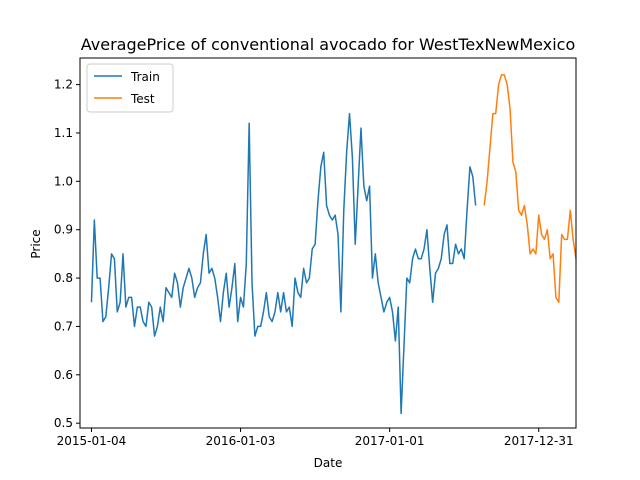 Image resolution: width=640 pixels, height=480 pixels. I want to click on y-tick-label: 0.7, so click(63, 326).